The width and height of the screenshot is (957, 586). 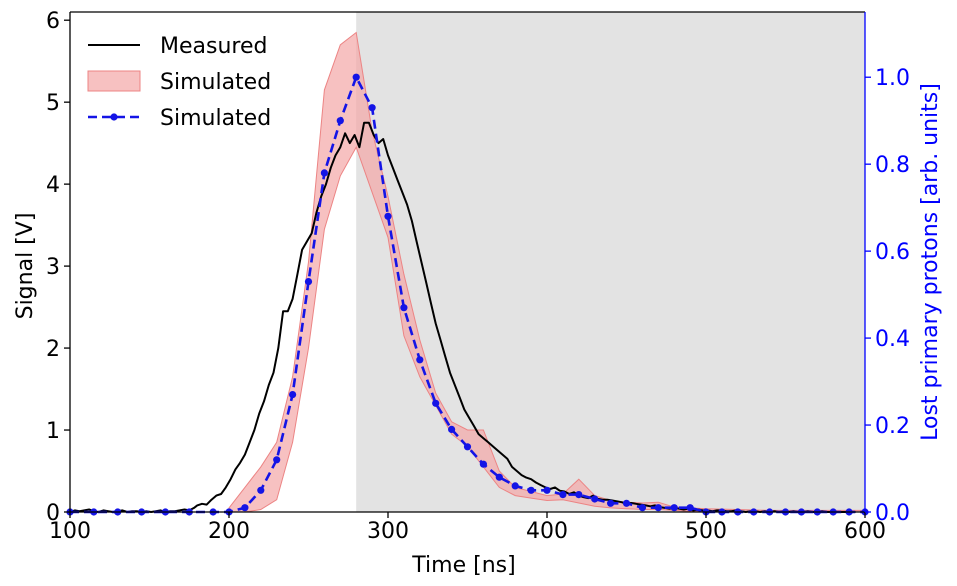 I want to click on legend: Measured Simulated Simulated, so click(x=179, y=82).